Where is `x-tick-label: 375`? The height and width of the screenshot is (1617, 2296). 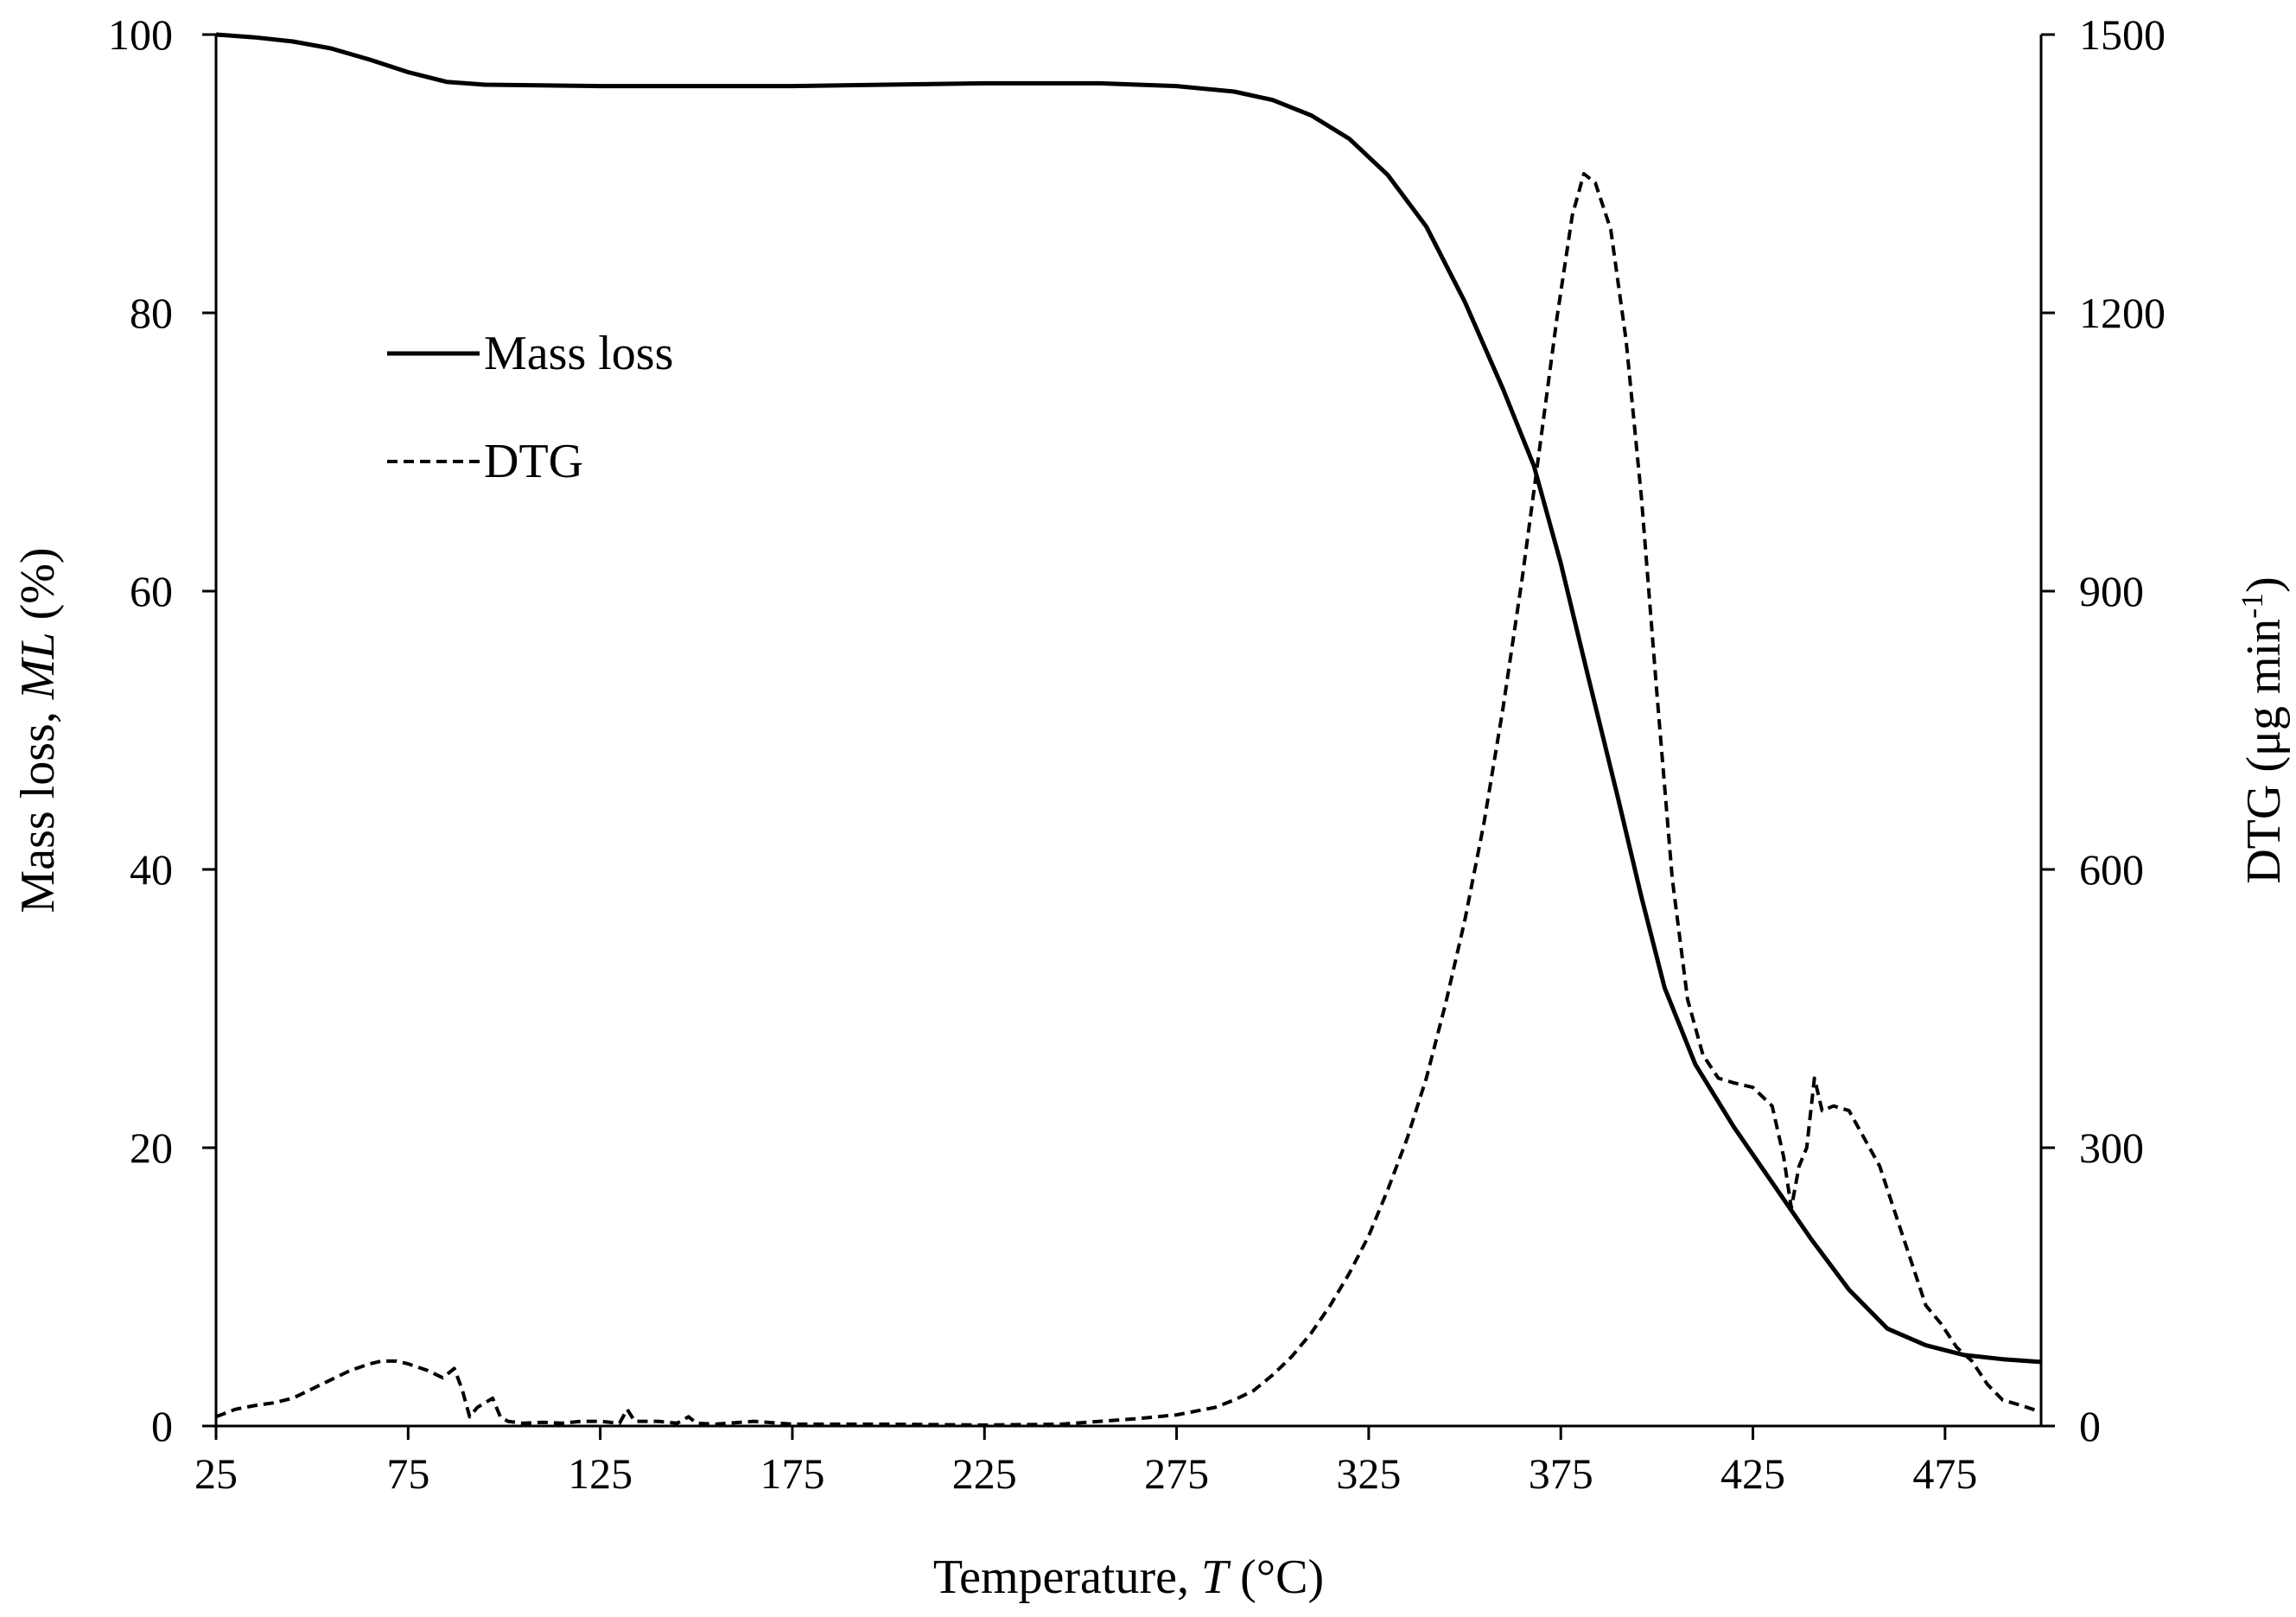 x-tick-label: 375 is located at coordinates (1561, 1473).